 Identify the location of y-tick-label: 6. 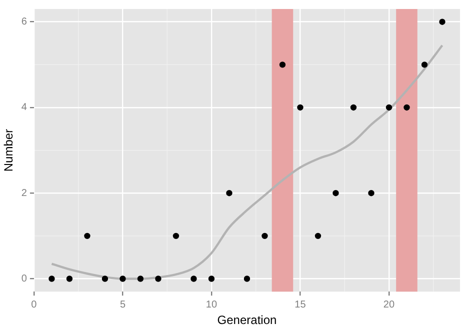
(24, 22).